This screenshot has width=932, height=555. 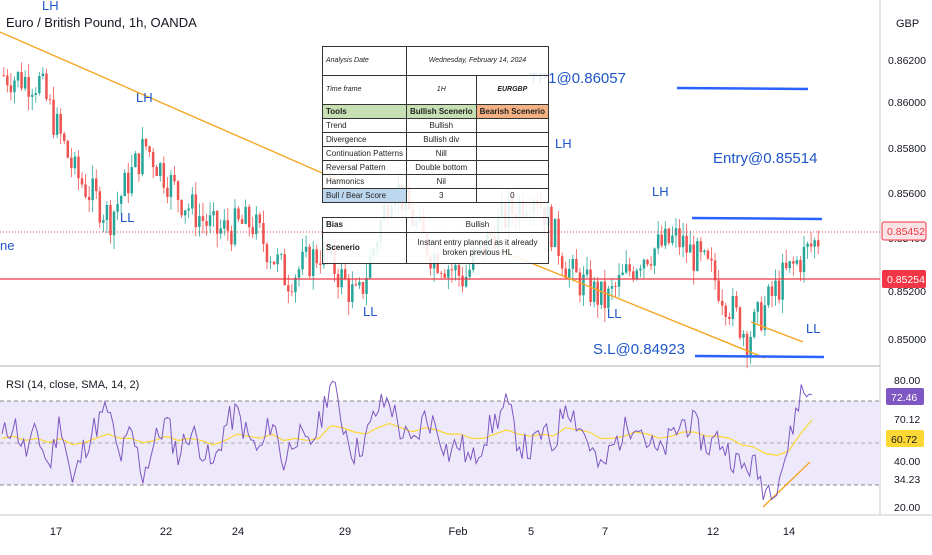 What do you see at coordinates (907, 480) in the screenshot?
I see `rsi-lower-band-label: 34.23` at bounding box center [907, 480].